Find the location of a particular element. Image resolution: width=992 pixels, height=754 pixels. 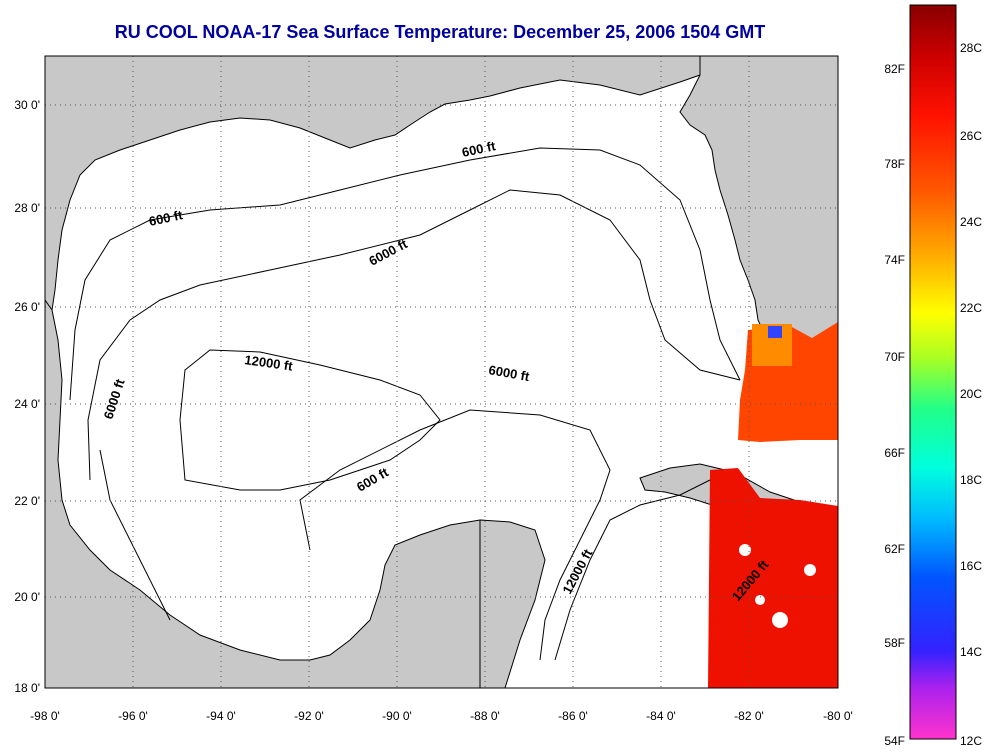

x-tick-label: -94 0' is located at coordinates (221, 716).